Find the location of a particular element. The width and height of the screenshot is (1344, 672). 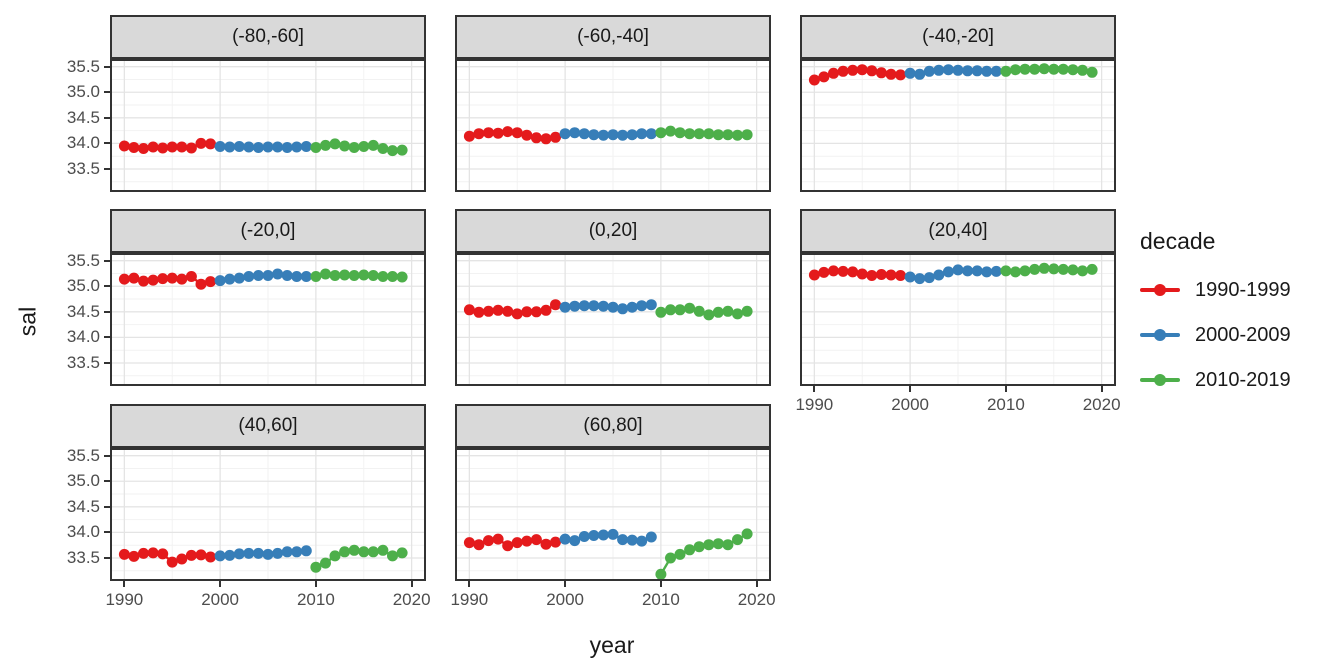

facet-label: (20,40] is located at coordinates (958, 230).